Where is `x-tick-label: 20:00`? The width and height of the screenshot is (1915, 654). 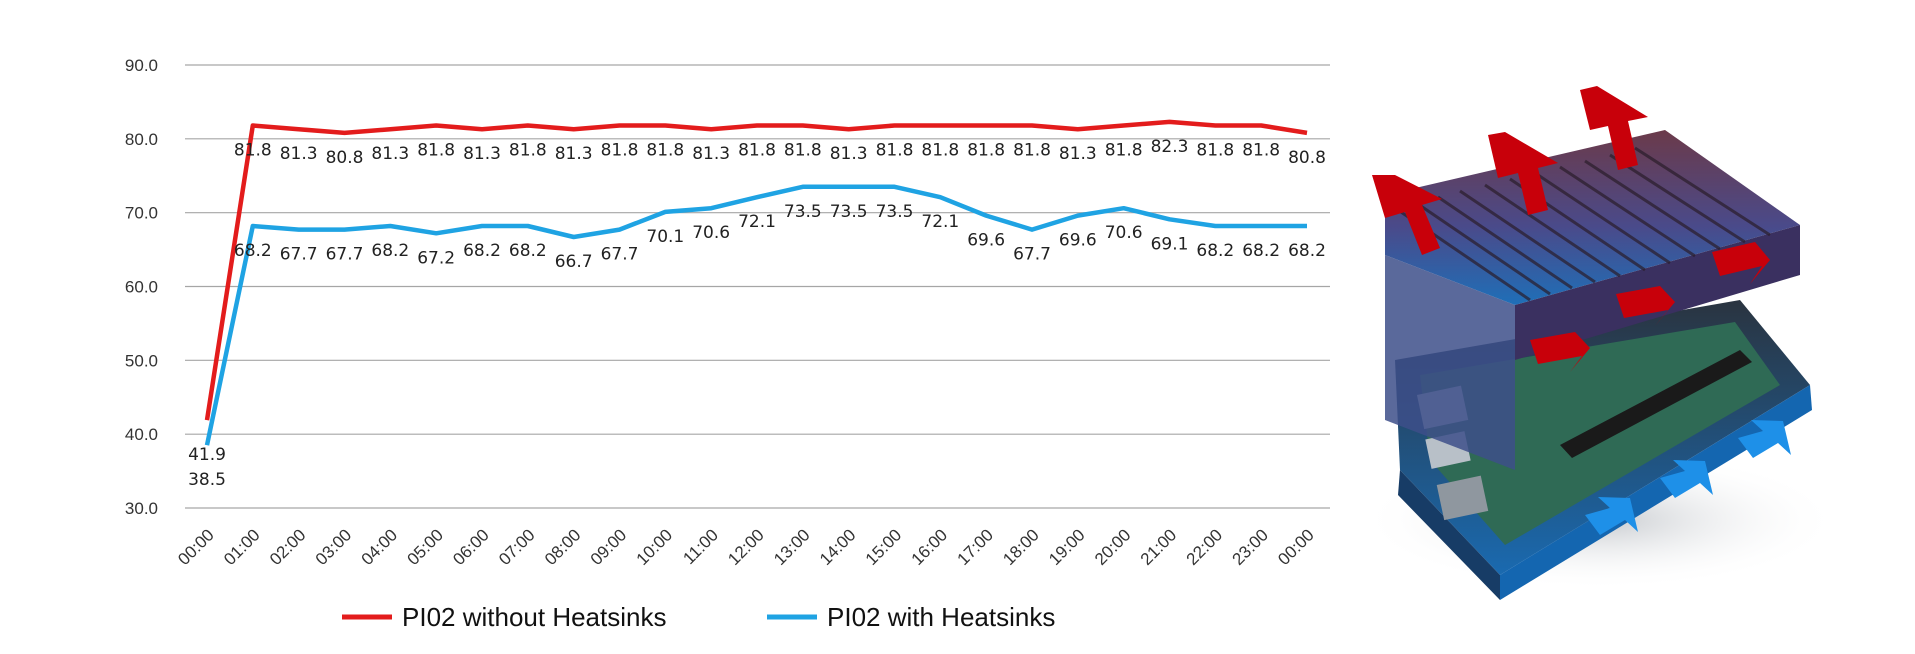 x-tick-label: 20:00 is located at coordinates (1113, 547).